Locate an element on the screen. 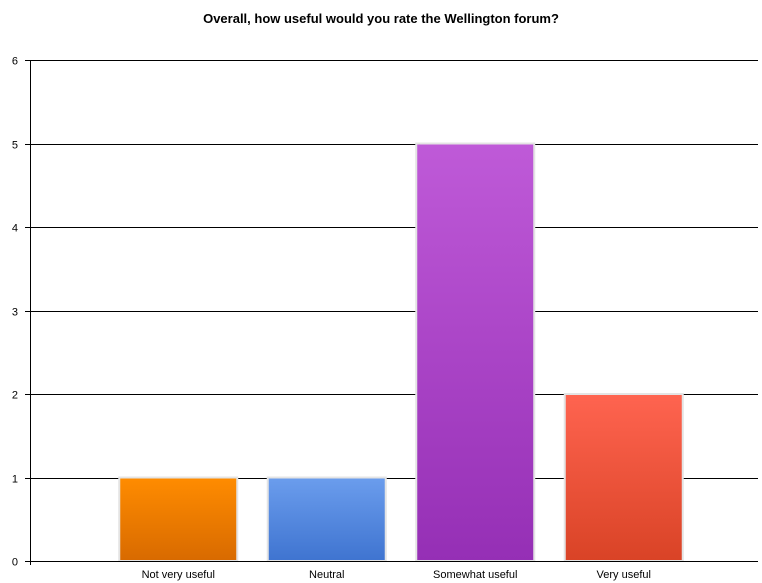 The height and width of the screenshot is (583, 762). y-tick-label: 3 is located at coordinates (15, 313).